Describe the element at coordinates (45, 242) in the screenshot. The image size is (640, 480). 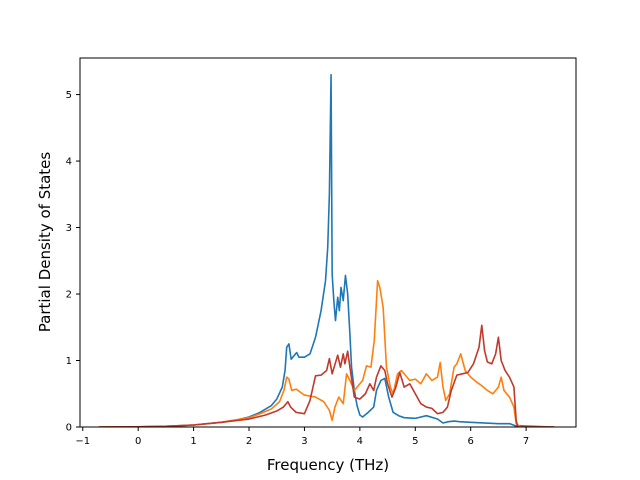
I see `y-axis-label: Partial Density of States` at that location.